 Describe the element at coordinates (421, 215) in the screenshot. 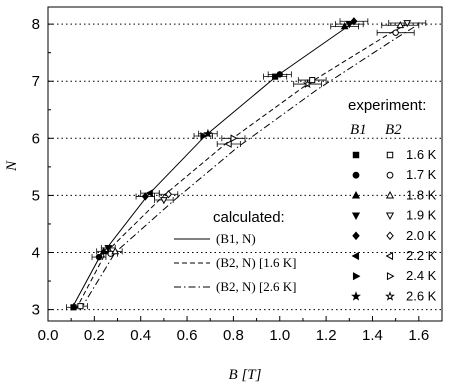

I see `legend-temperature: 1.9 K` at that location.